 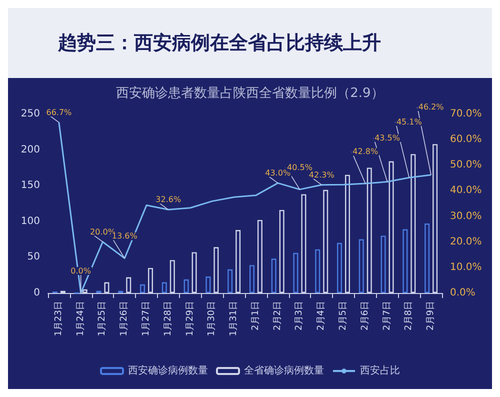 I want to click on legend-label: 全省确诊病例数量, so click(x=284, y=370).